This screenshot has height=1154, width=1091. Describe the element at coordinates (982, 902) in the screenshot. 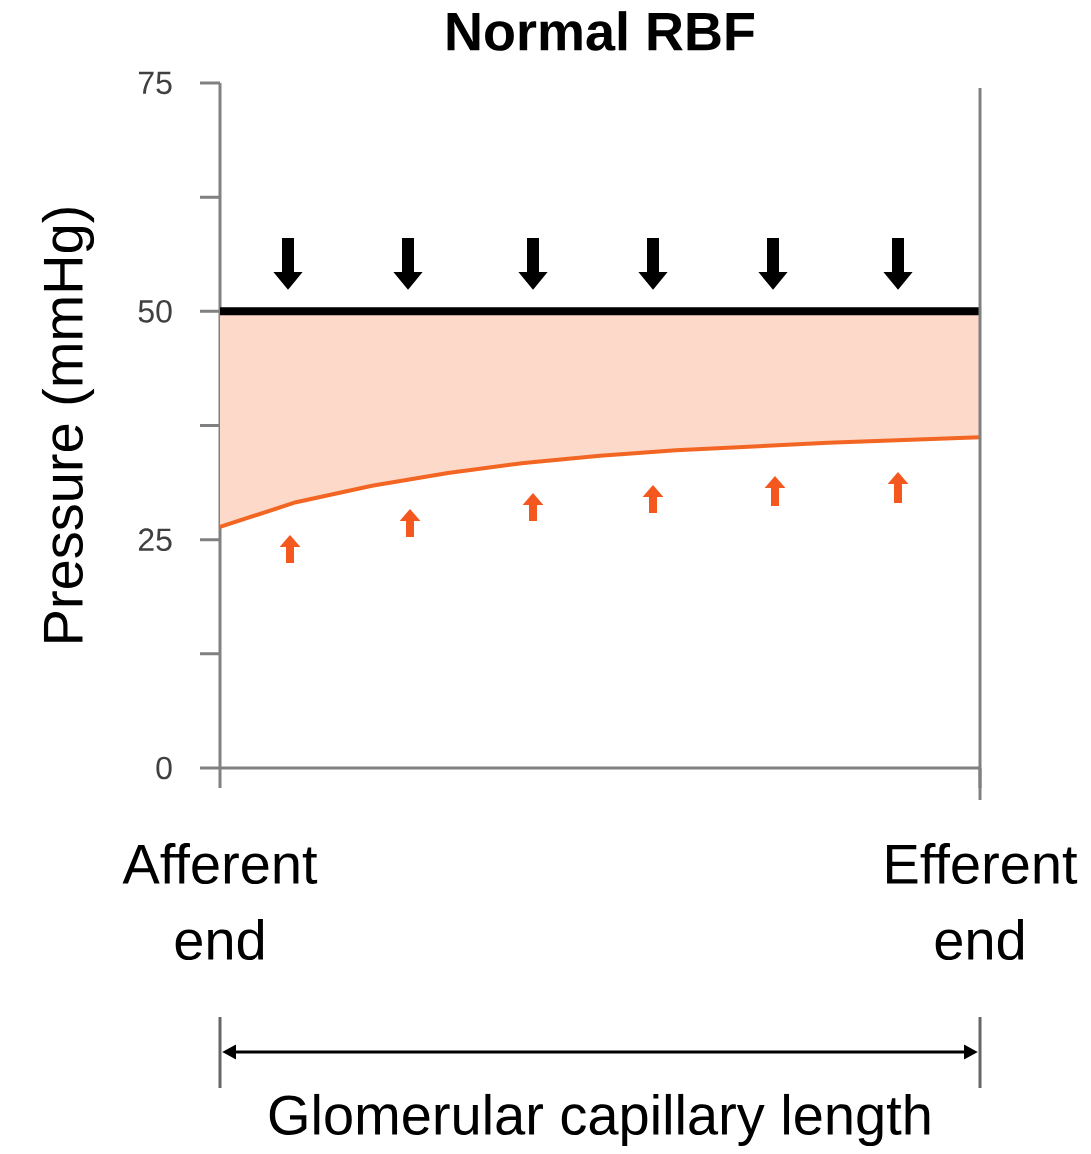

I see `x-tick-label: Efferent end` at that location.